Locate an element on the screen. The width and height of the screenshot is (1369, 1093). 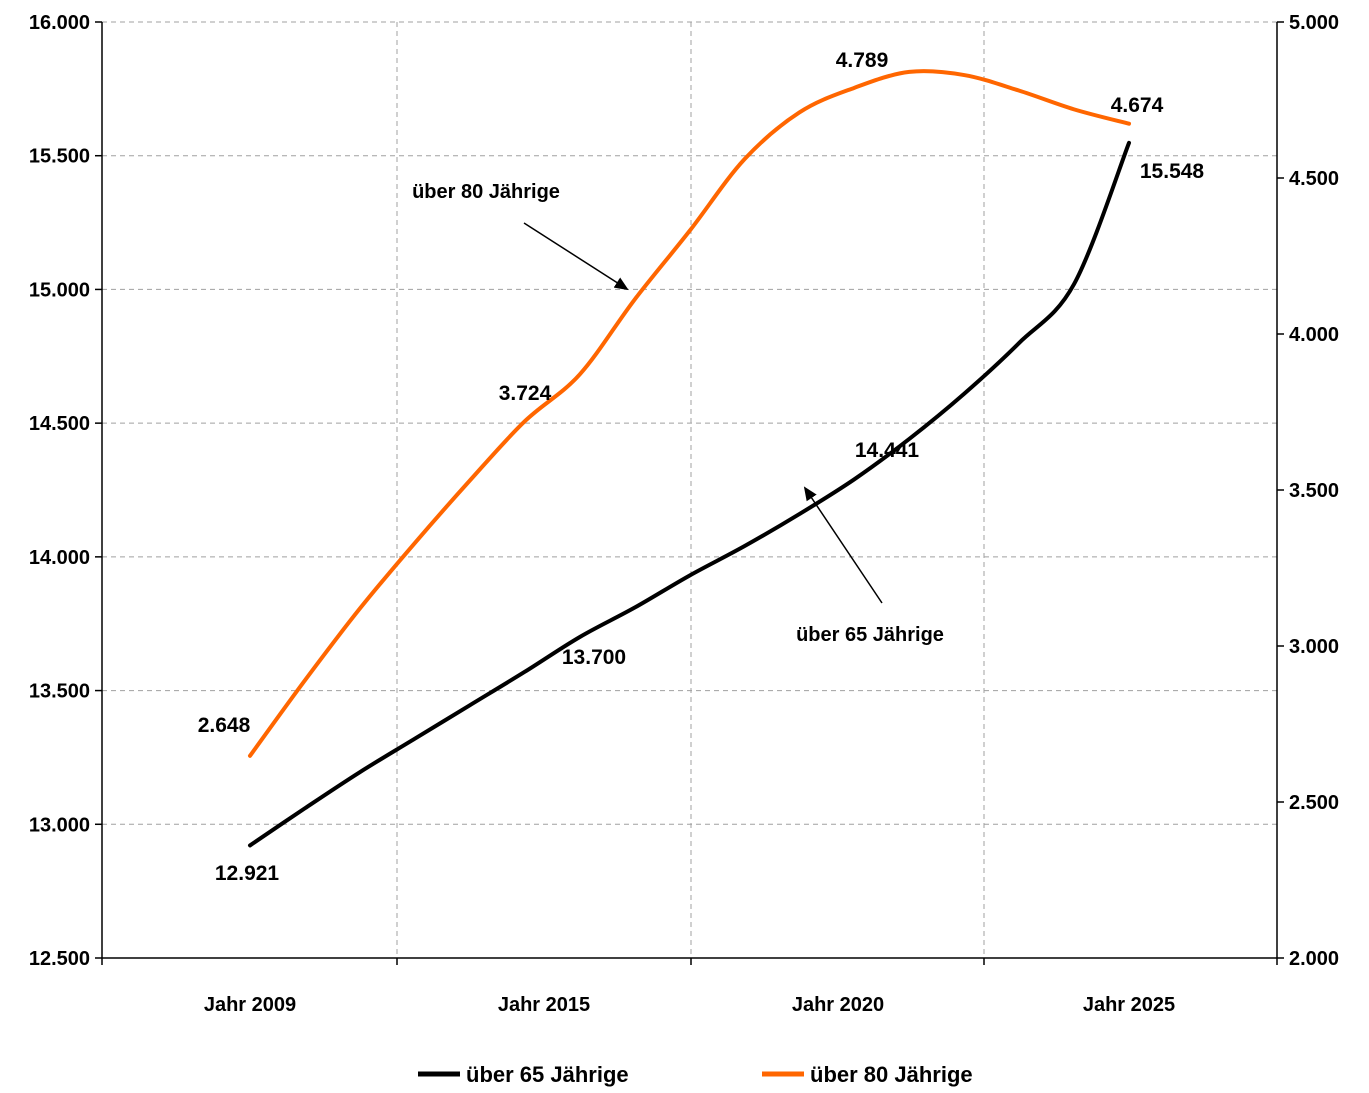
left-axis-tick-label: 13.000 is located at coordinates (59, 825).